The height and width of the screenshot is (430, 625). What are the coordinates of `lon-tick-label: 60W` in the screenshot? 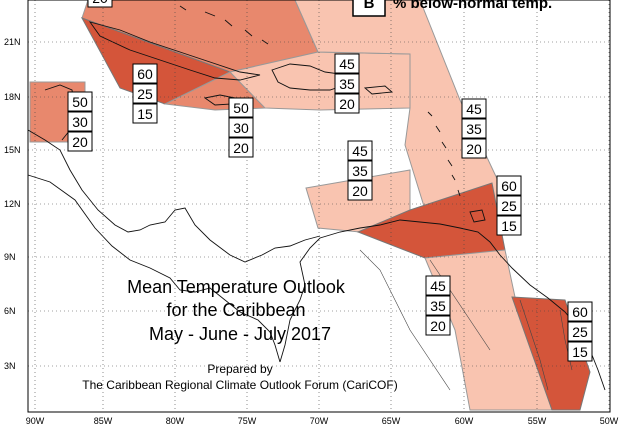 It's located at (464, 421).